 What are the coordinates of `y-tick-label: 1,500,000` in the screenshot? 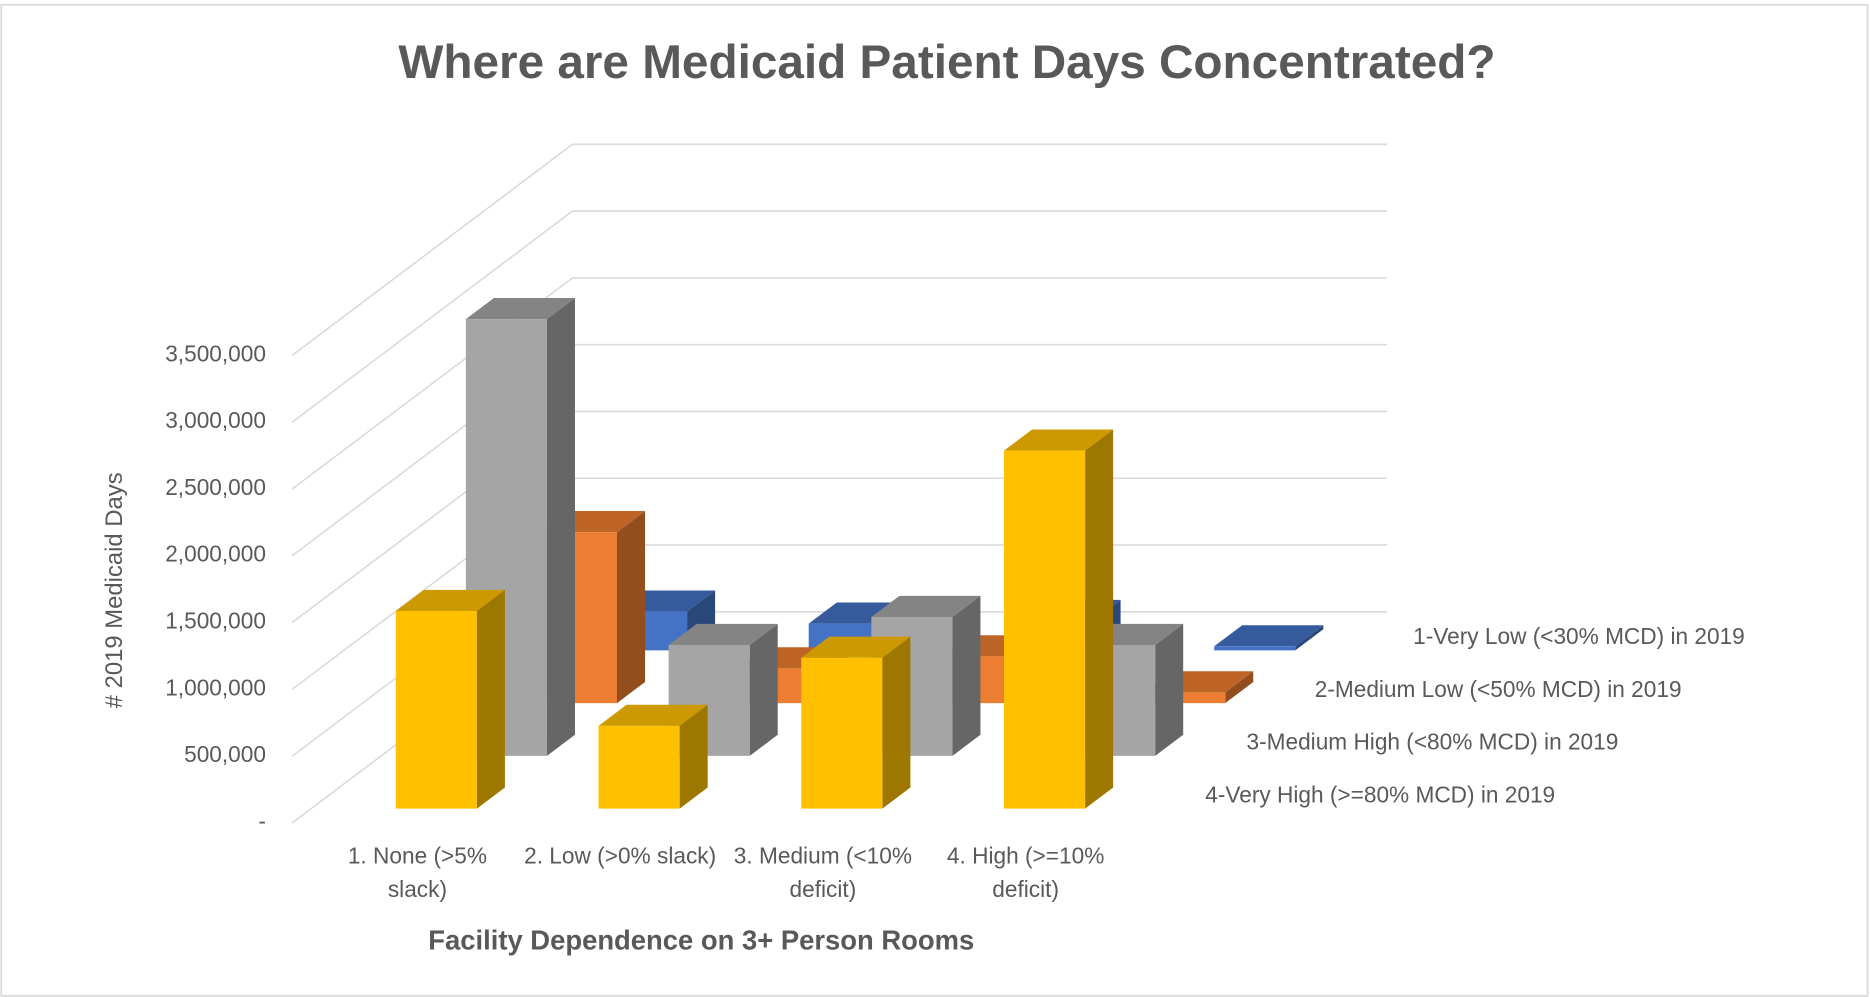 It's located at (215, 621).